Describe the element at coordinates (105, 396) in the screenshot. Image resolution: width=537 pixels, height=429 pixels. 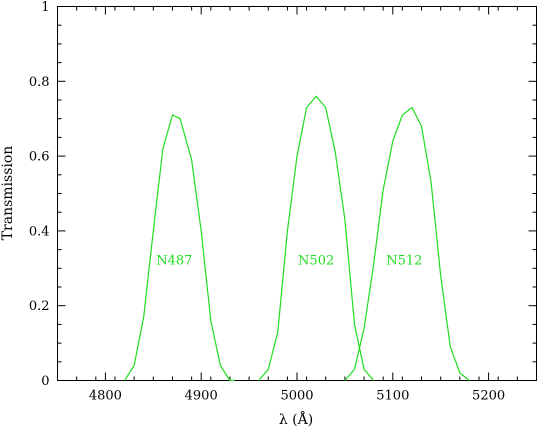
I see `x-tick-label: 4800` at that location.